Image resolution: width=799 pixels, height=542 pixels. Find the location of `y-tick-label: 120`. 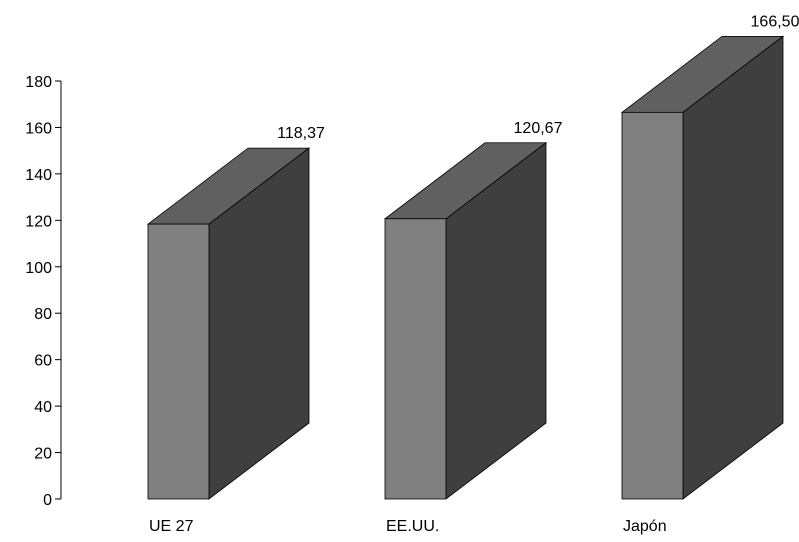

y-tick-label: 120 is located at coordinates (38, 221).